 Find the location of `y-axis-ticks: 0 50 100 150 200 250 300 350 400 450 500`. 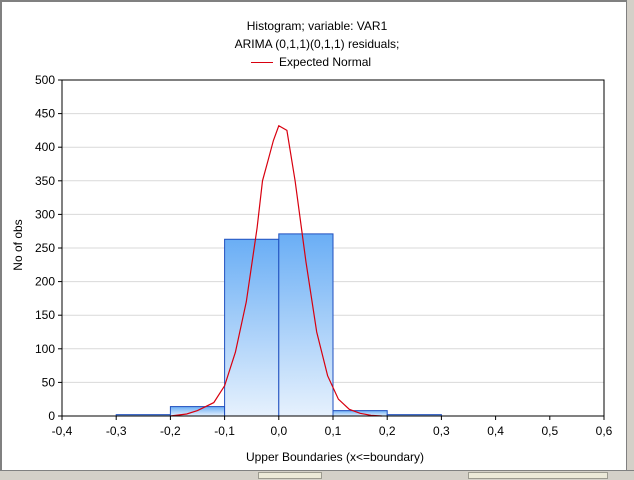

y-axis-ticks: 0 50 100 150 200 250 300 350 400 450 500 is located at coordinates (48, 248).